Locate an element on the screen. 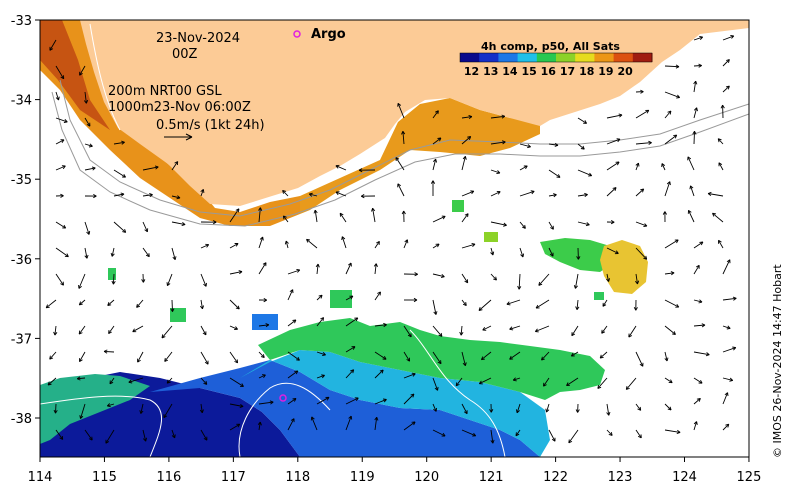 The width and height of the screenshot is (791, 496). credit-text: © IMOS 26-Nov-2024 14:47 Hobart is located at coordinates (777, 361).